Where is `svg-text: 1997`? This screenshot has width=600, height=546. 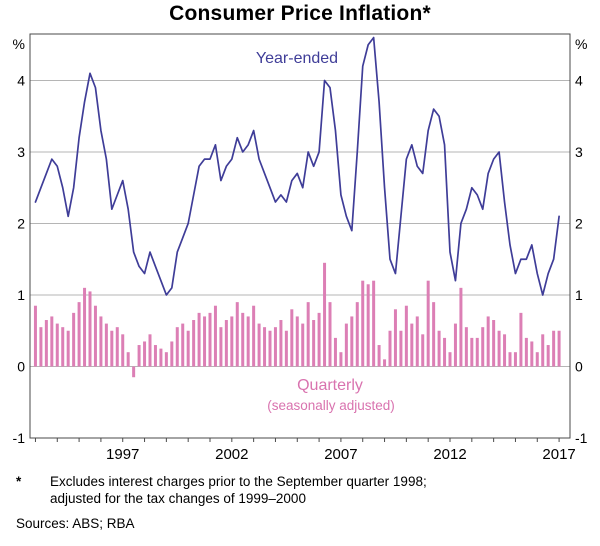
svg-text: 1997 is located at coordinates (122, 454).